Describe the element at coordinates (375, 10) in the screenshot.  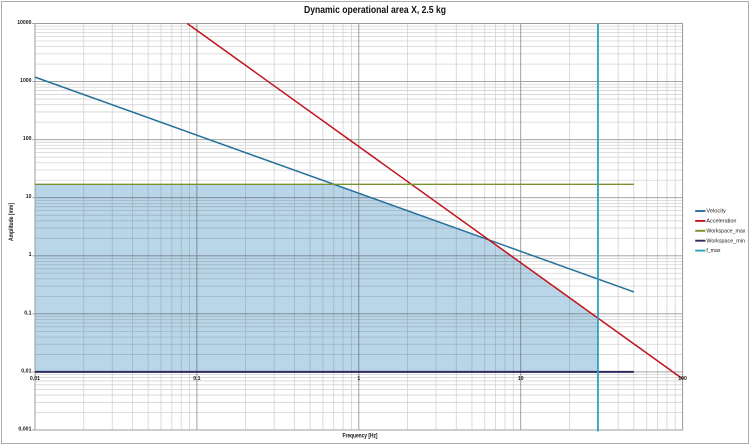
I see `svg-text:Dynamic operational area X, 2.: Dynamic operational area X, 2.5 kg` at that location.